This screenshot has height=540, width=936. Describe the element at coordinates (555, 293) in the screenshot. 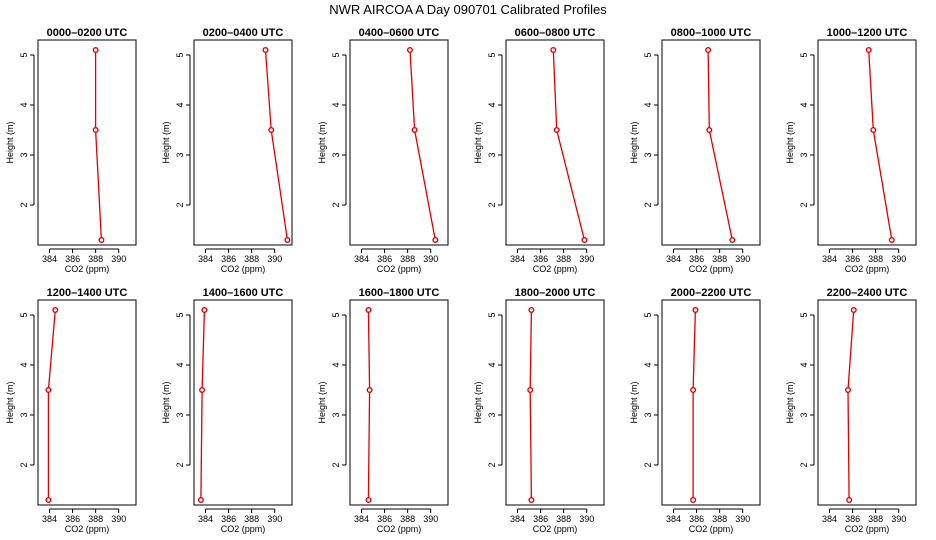

I see `panel-title: 1800–2000 UTC` at that location.